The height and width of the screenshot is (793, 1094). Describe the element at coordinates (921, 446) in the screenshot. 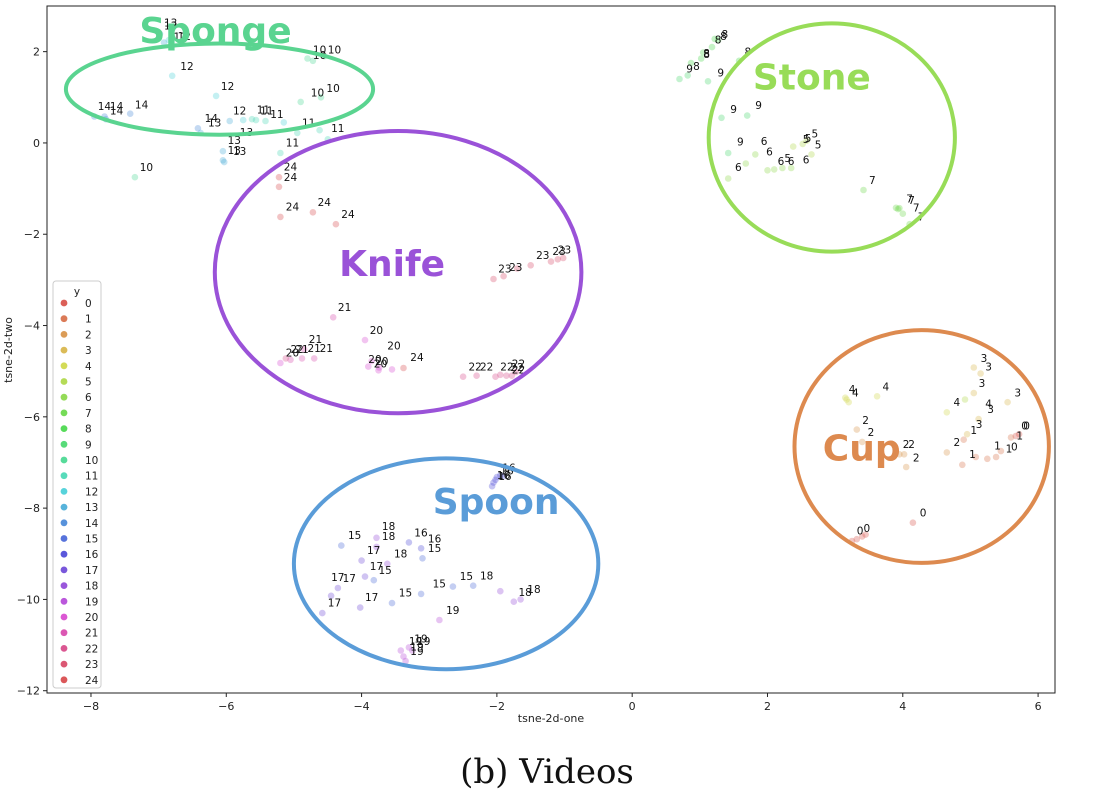

I see `cluster-ellipse-cup` at that location.